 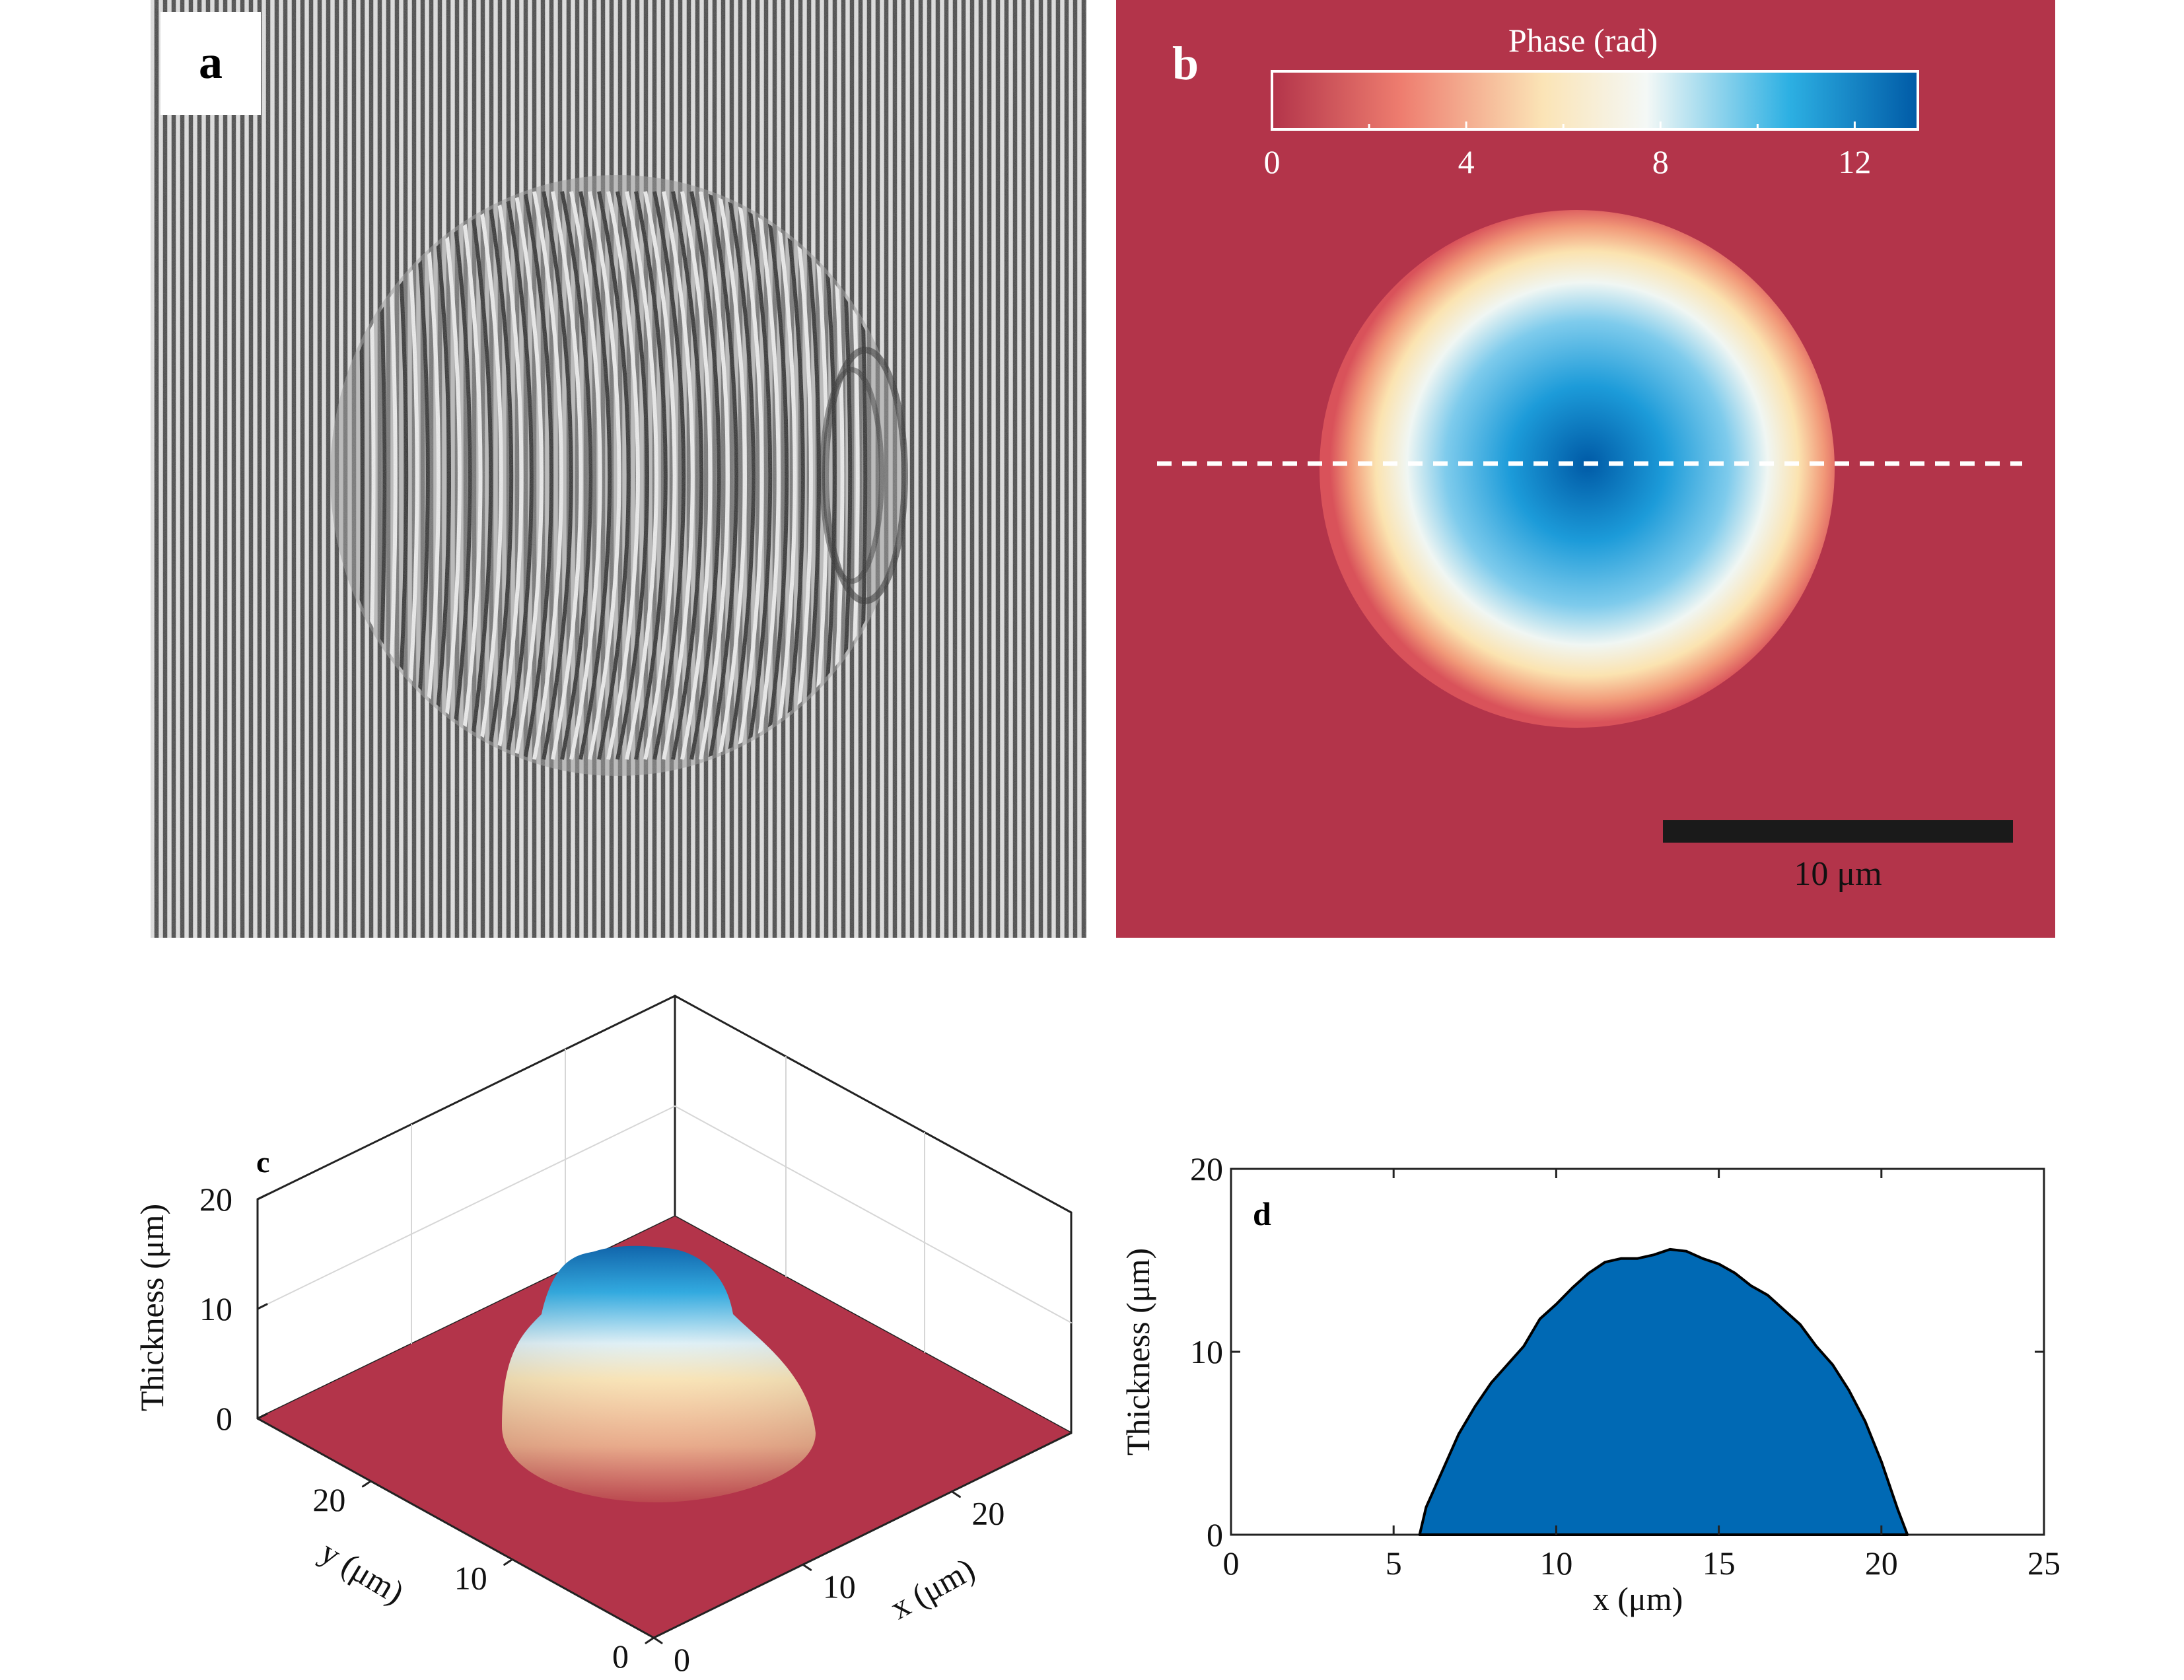 I want to click on thickness-profile-area, so click(x=1663, y=1391).